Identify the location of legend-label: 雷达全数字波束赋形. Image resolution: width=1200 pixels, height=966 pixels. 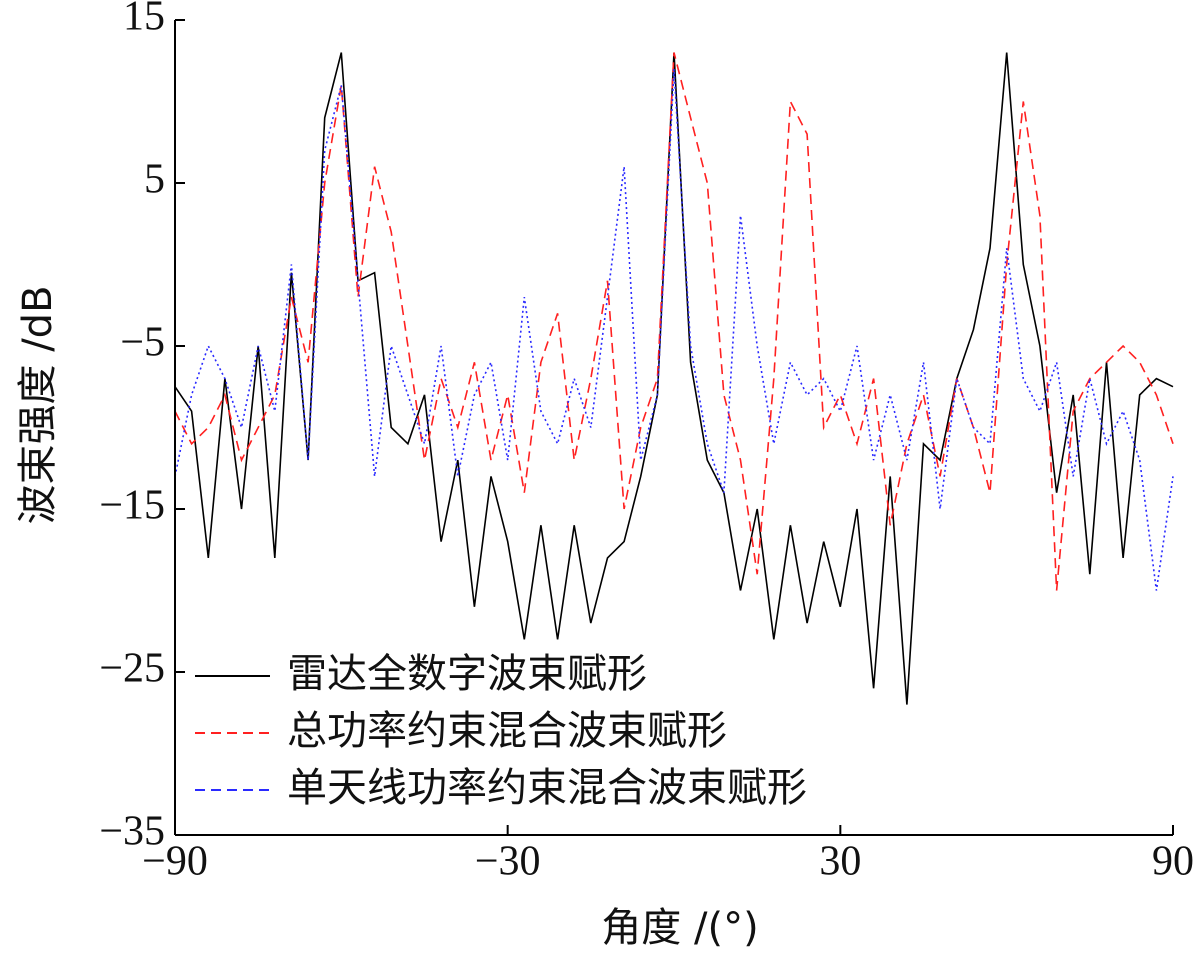
(467, 674).